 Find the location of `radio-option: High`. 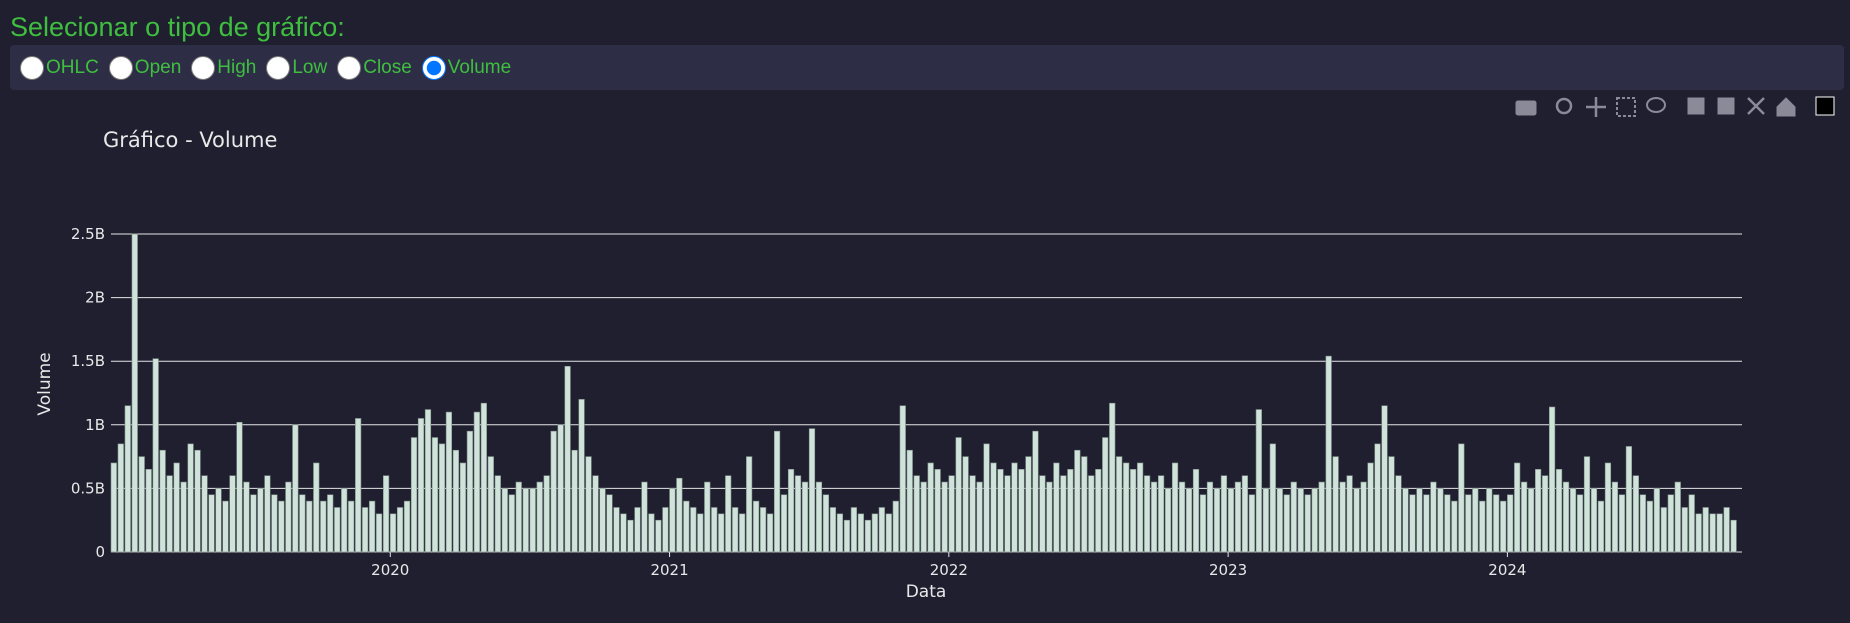

radio-option: High is located at coordinates (220, 67).